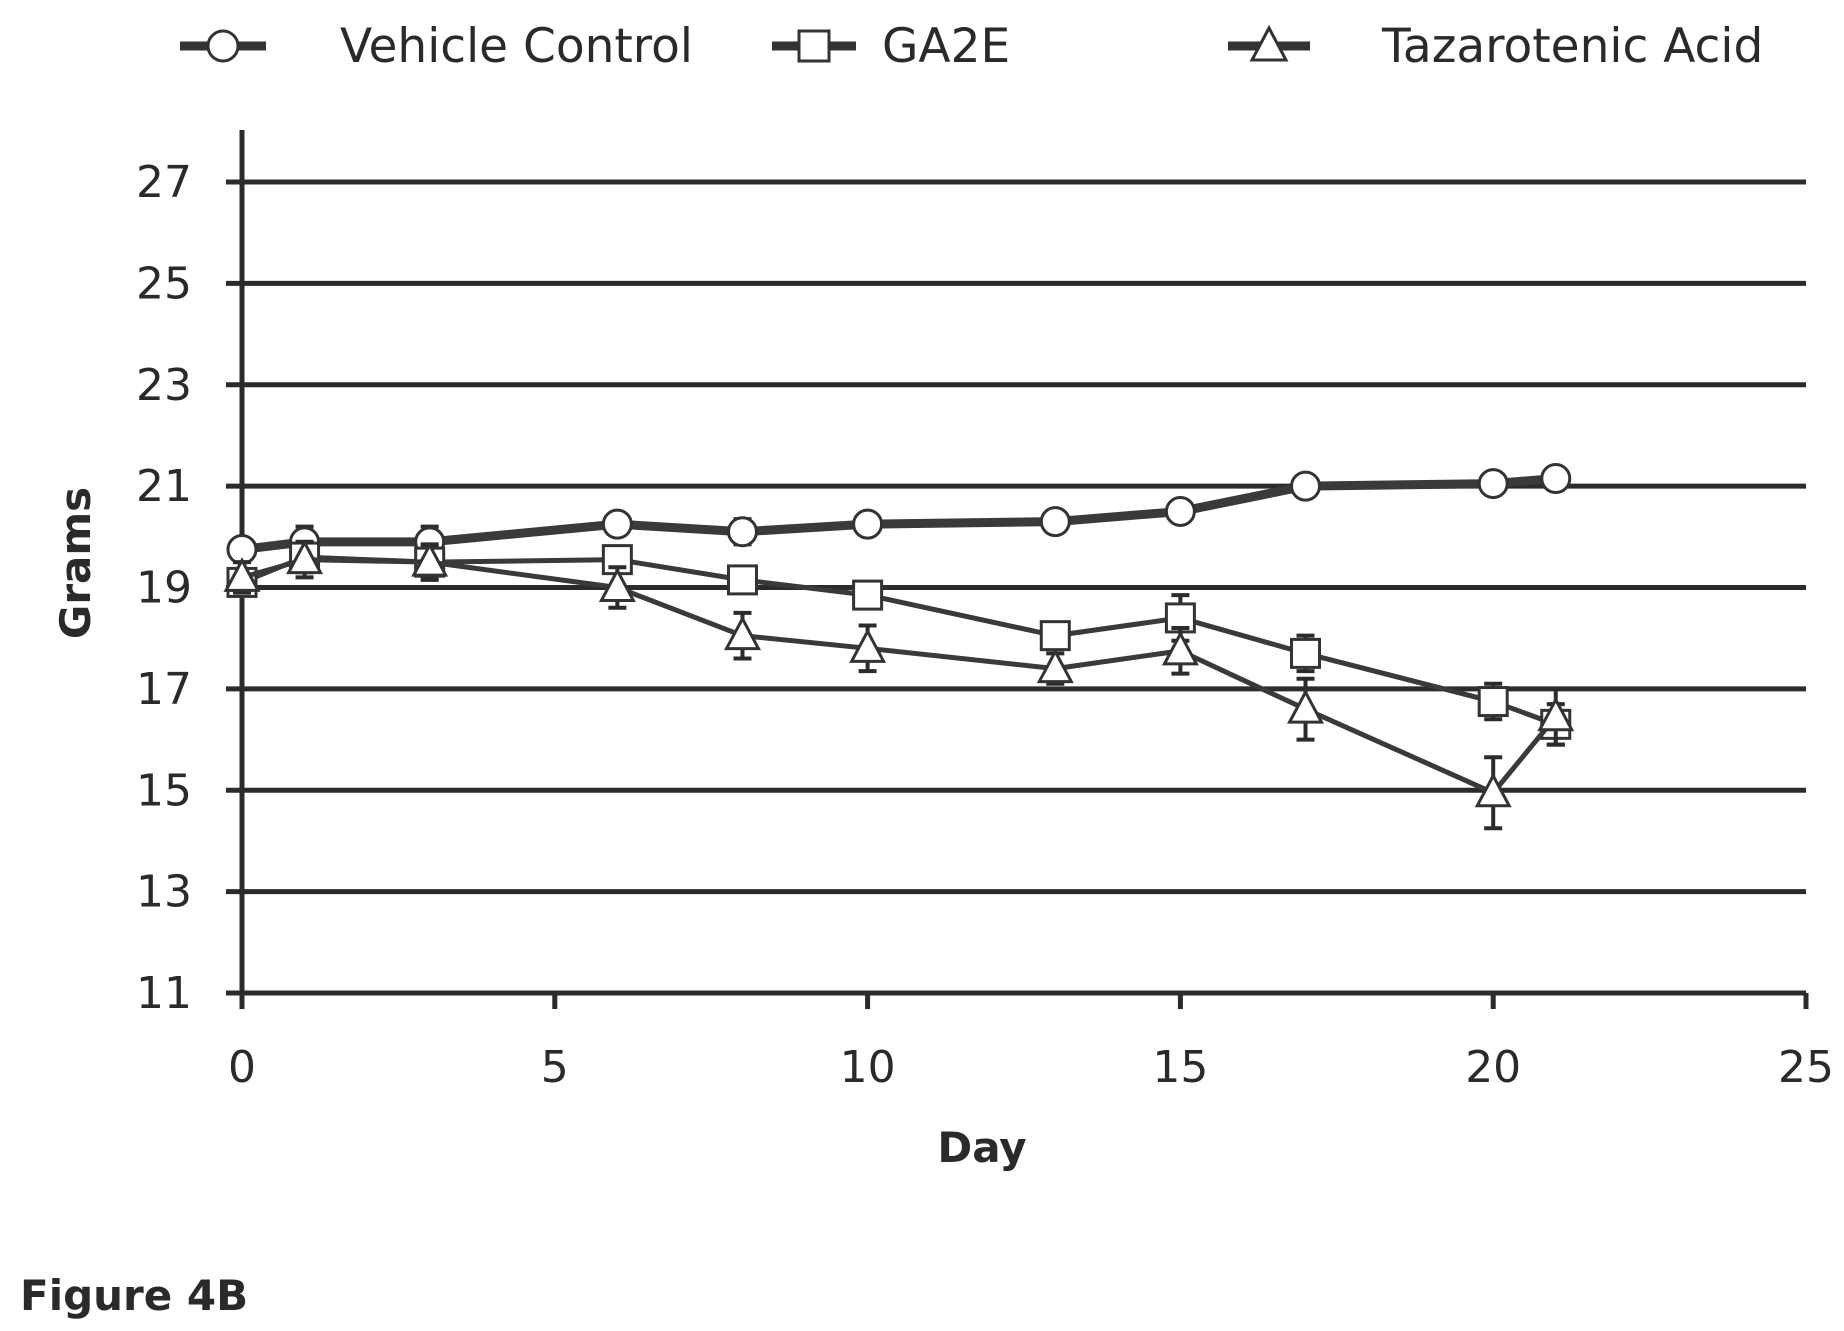  What do you see at coordinates (1806, 1067) in the screenshot?
I see `x-tick-label: 25` at bounding box center [1806, 1067].